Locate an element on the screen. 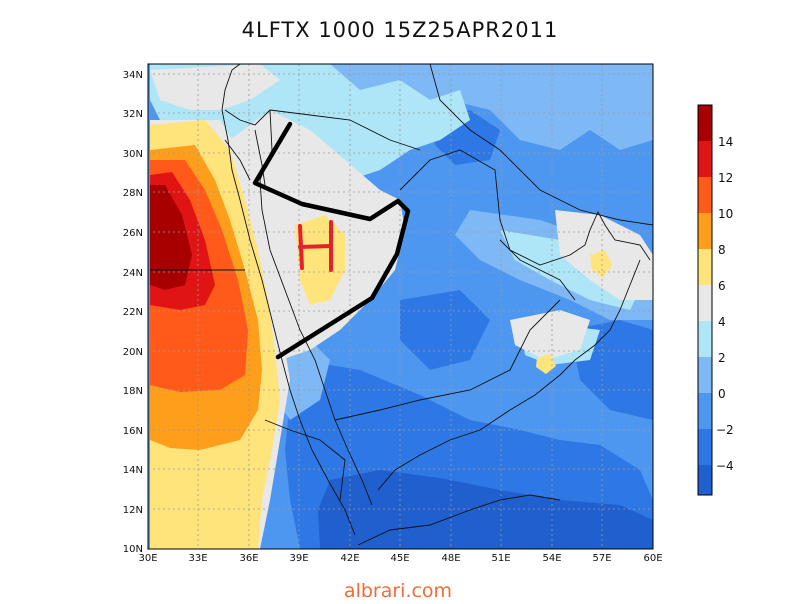  lon-label: 45E is located at coordinates (399, 558).